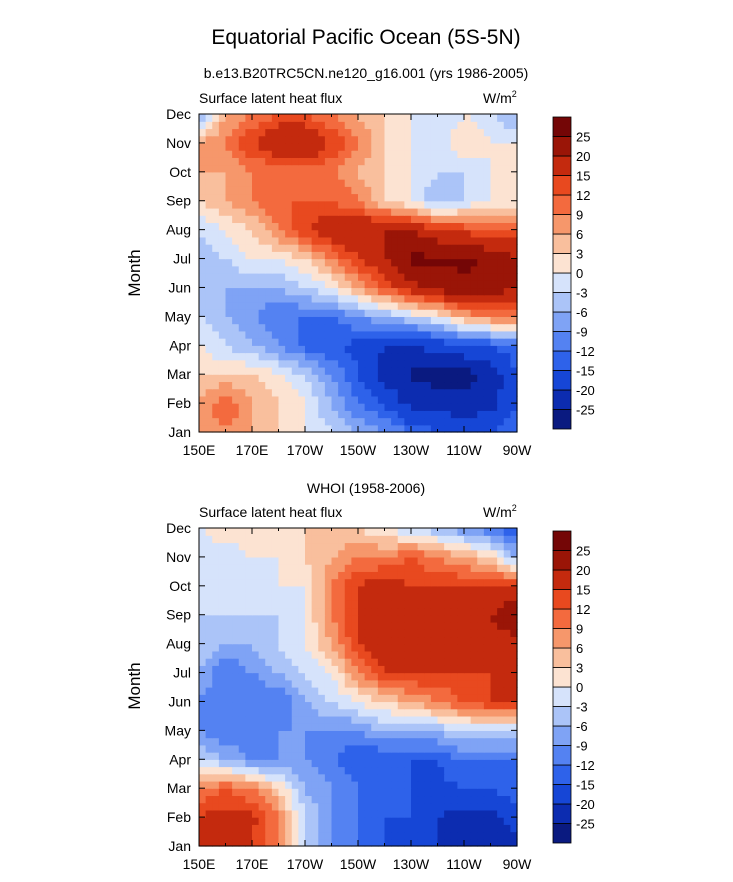 The width and height of the screenshot is (733, 882). I want to click on y-tick-label: Apr, so click(180, 345).